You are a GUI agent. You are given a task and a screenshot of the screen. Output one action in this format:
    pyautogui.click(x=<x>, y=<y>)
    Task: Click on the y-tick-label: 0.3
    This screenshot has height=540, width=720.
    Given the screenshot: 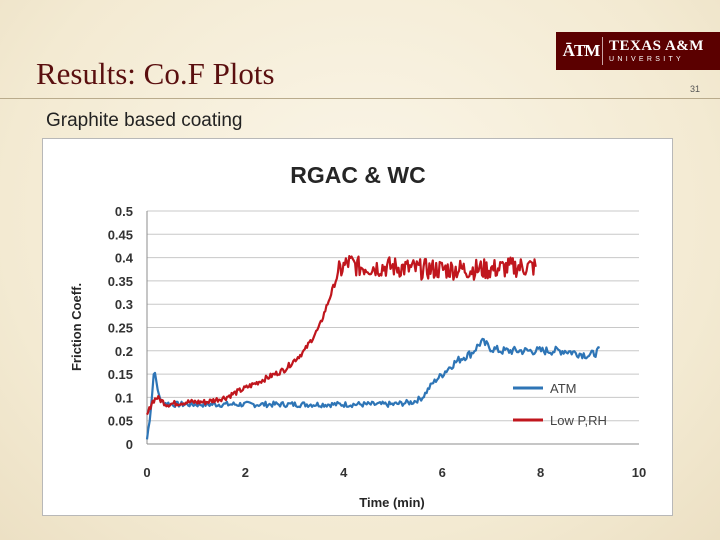 What is the action you would take?
    pyautogui.click(x=124, y=304)
    